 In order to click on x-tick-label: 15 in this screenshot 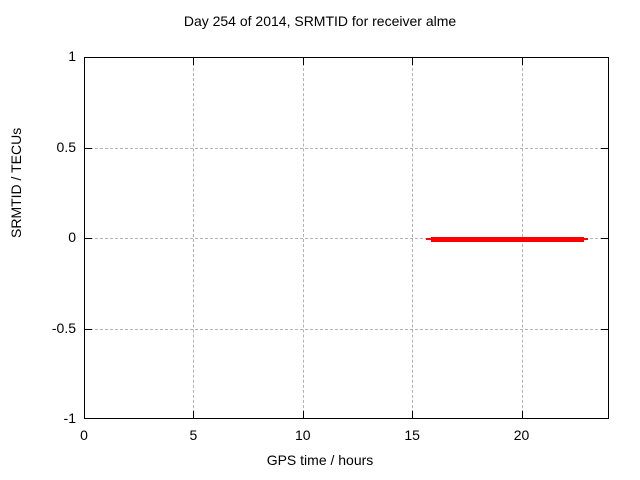, I will do `click(412, 435)`.